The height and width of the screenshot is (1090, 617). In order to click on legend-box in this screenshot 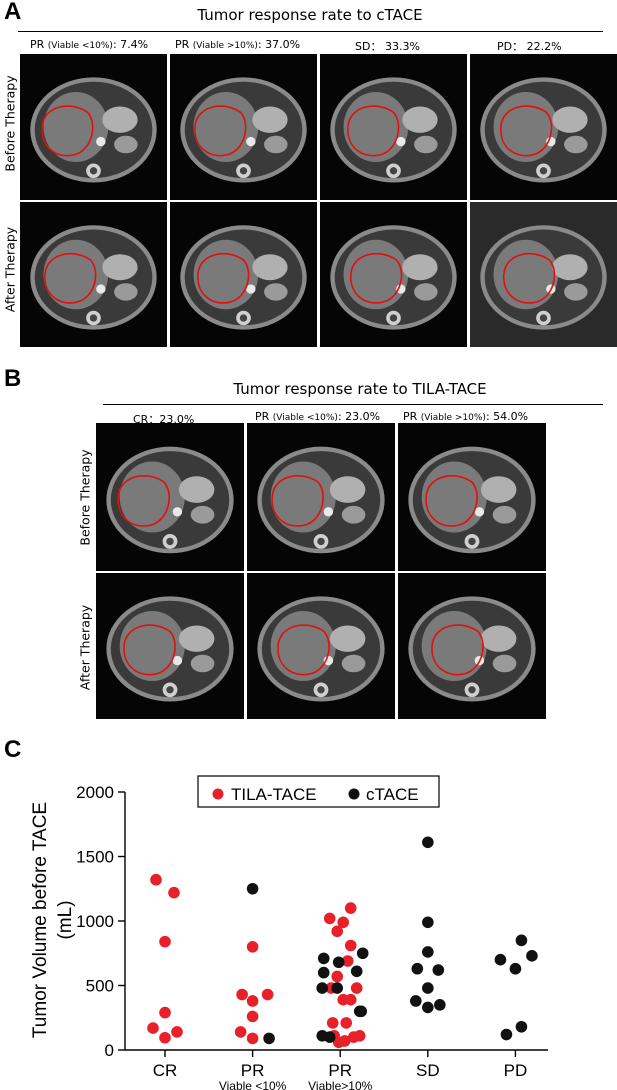, I will do `click(318, 791)`.